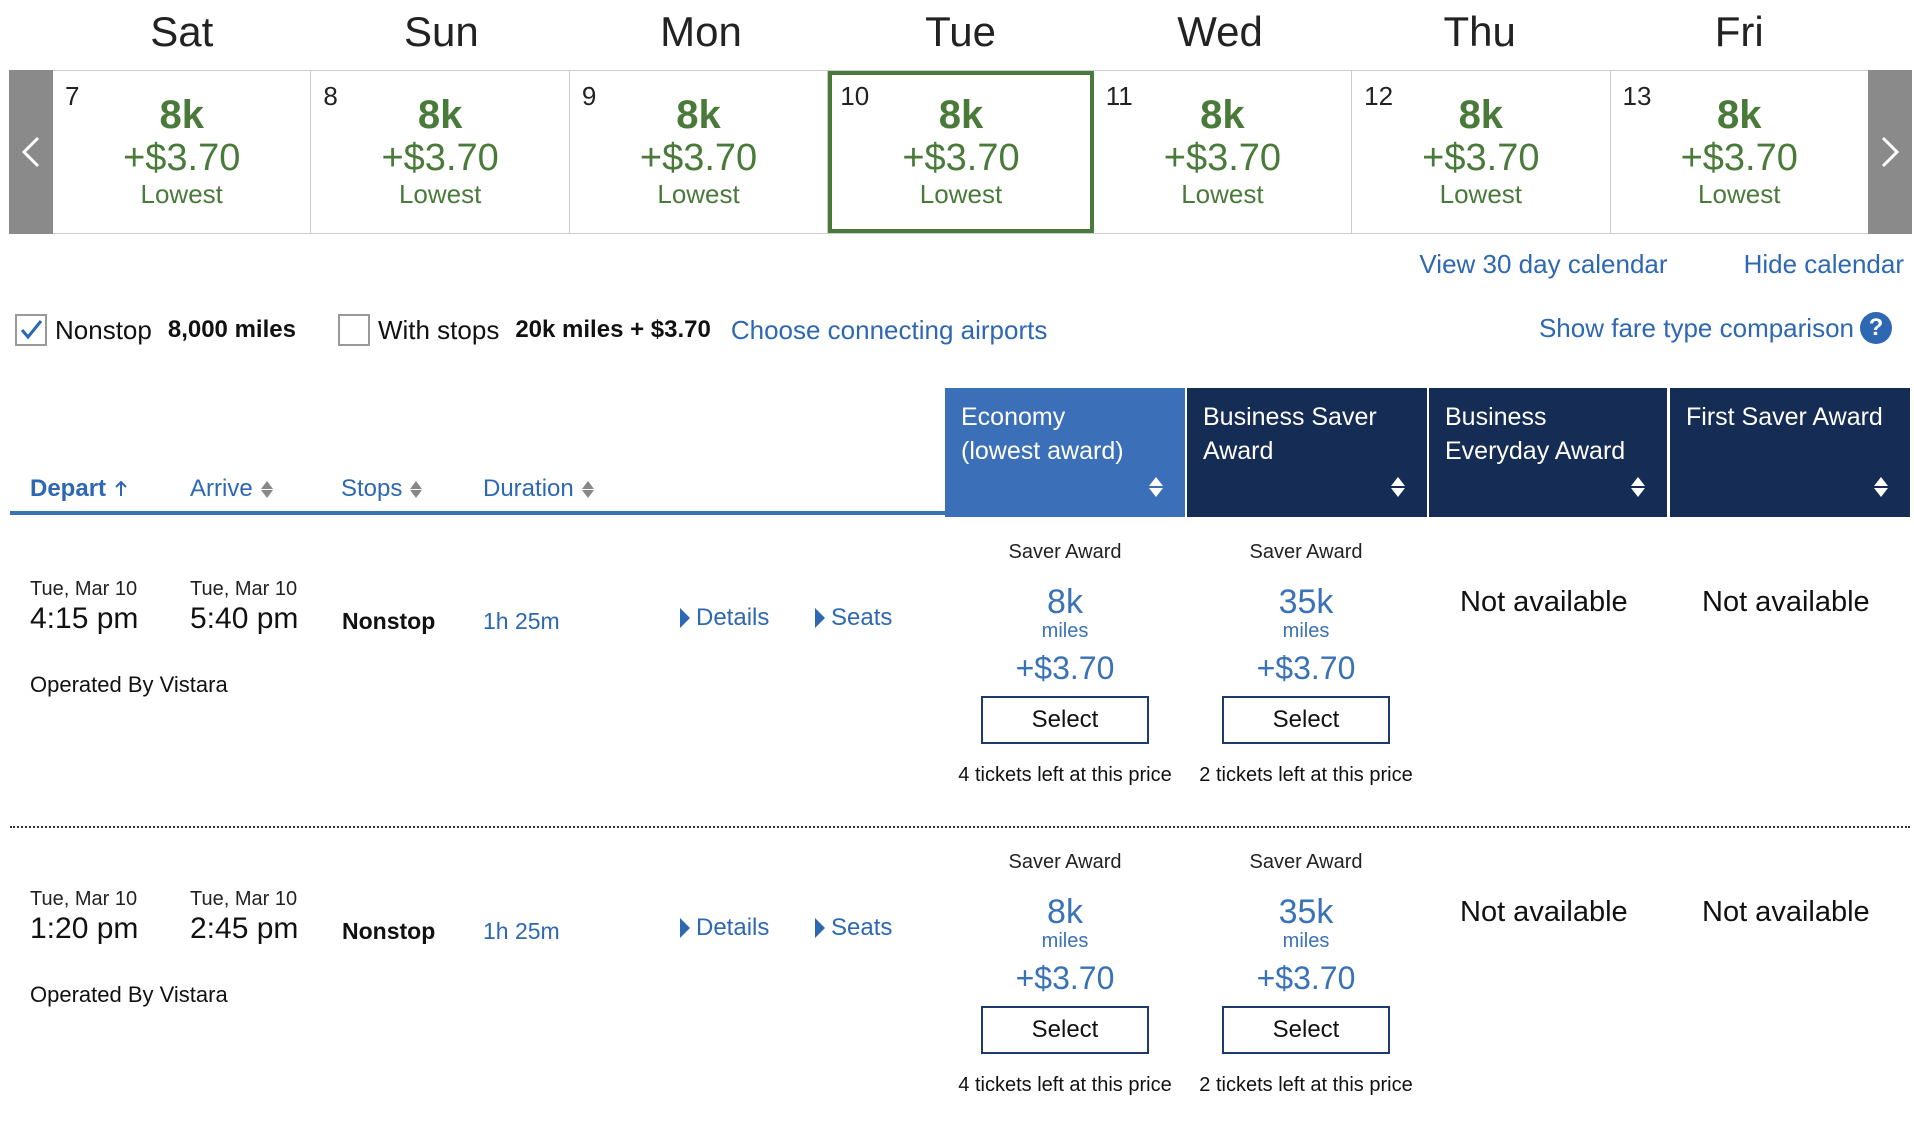  I want to click on with-stops-price: 20k miles + $3.70, so click(613, 329).